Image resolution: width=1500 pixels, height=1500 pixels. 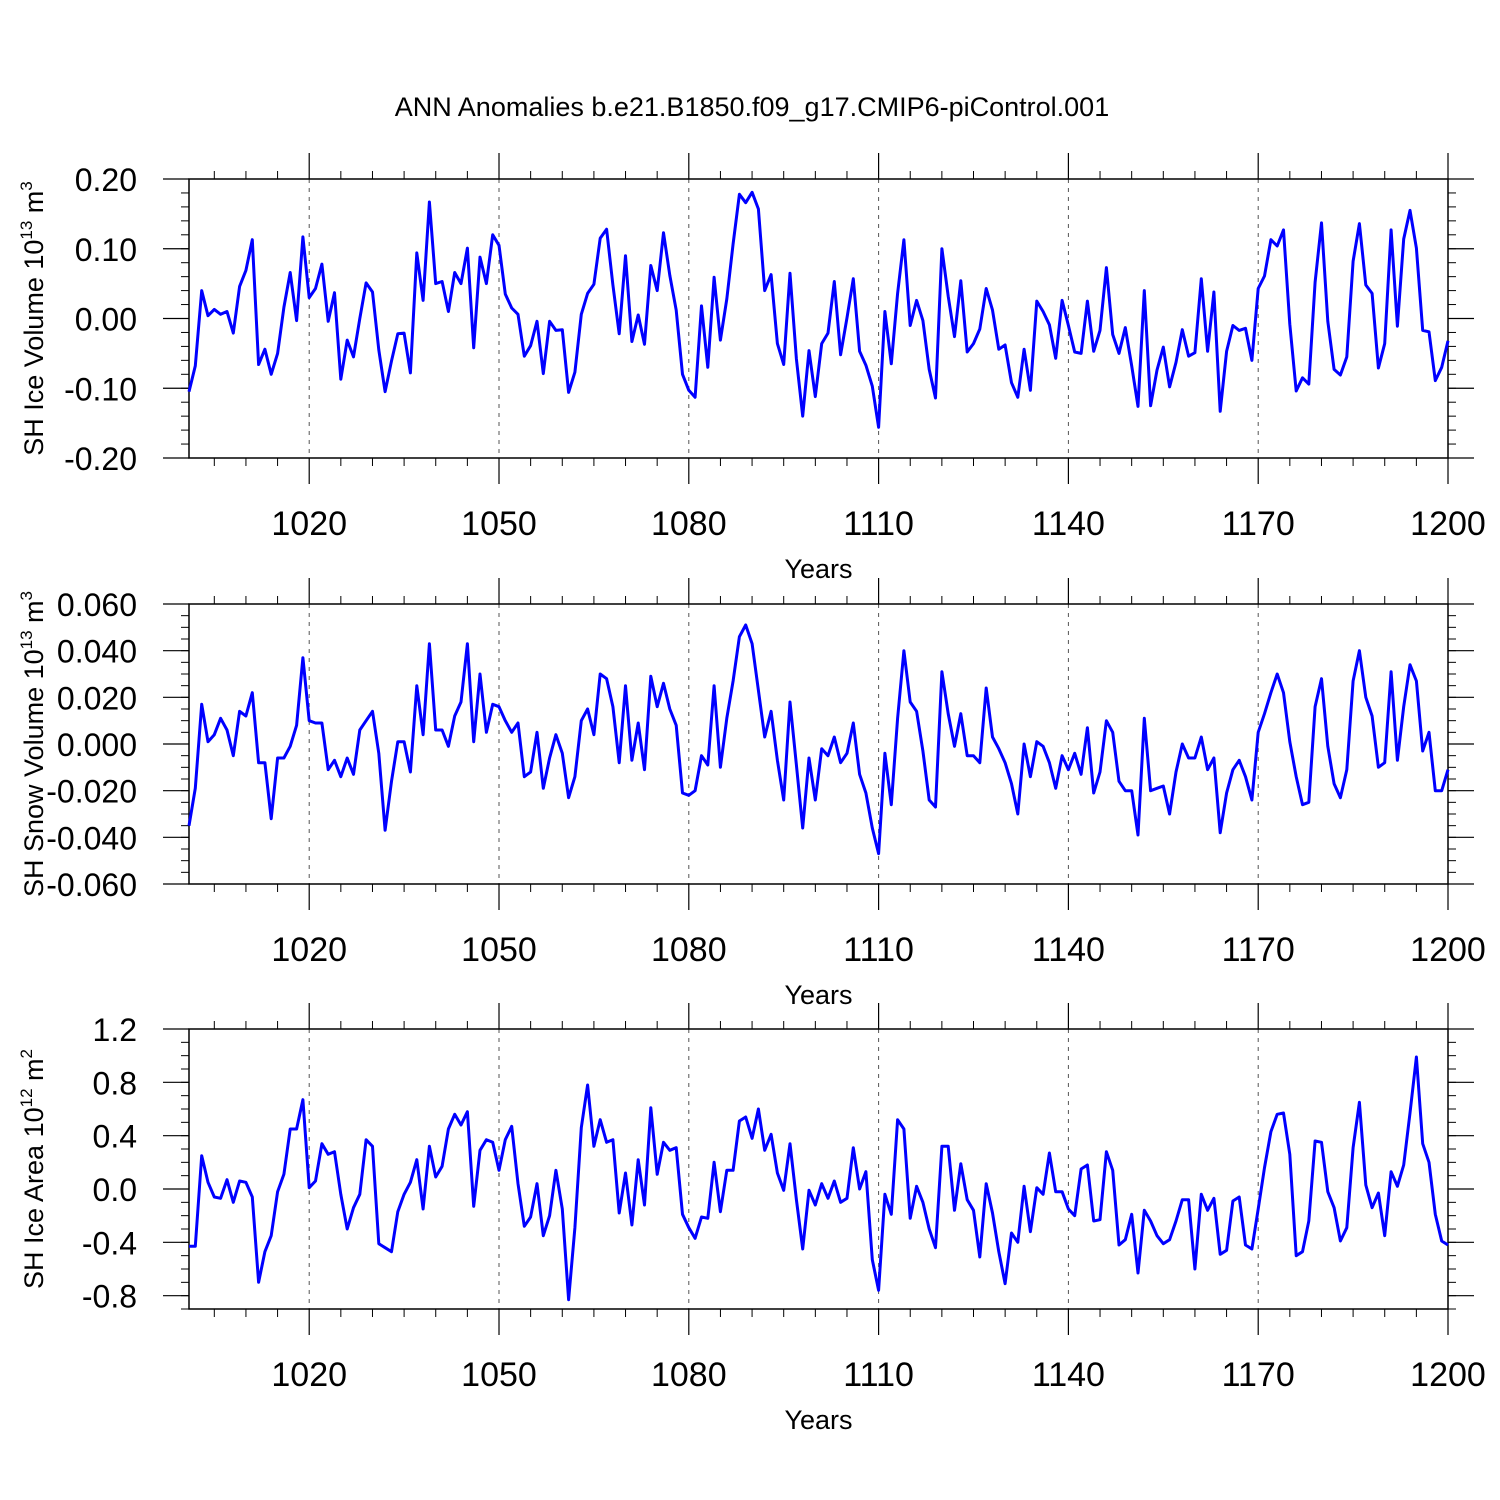 I want to click on y-tick-label: 0.4, so click(x=115, y=1137).